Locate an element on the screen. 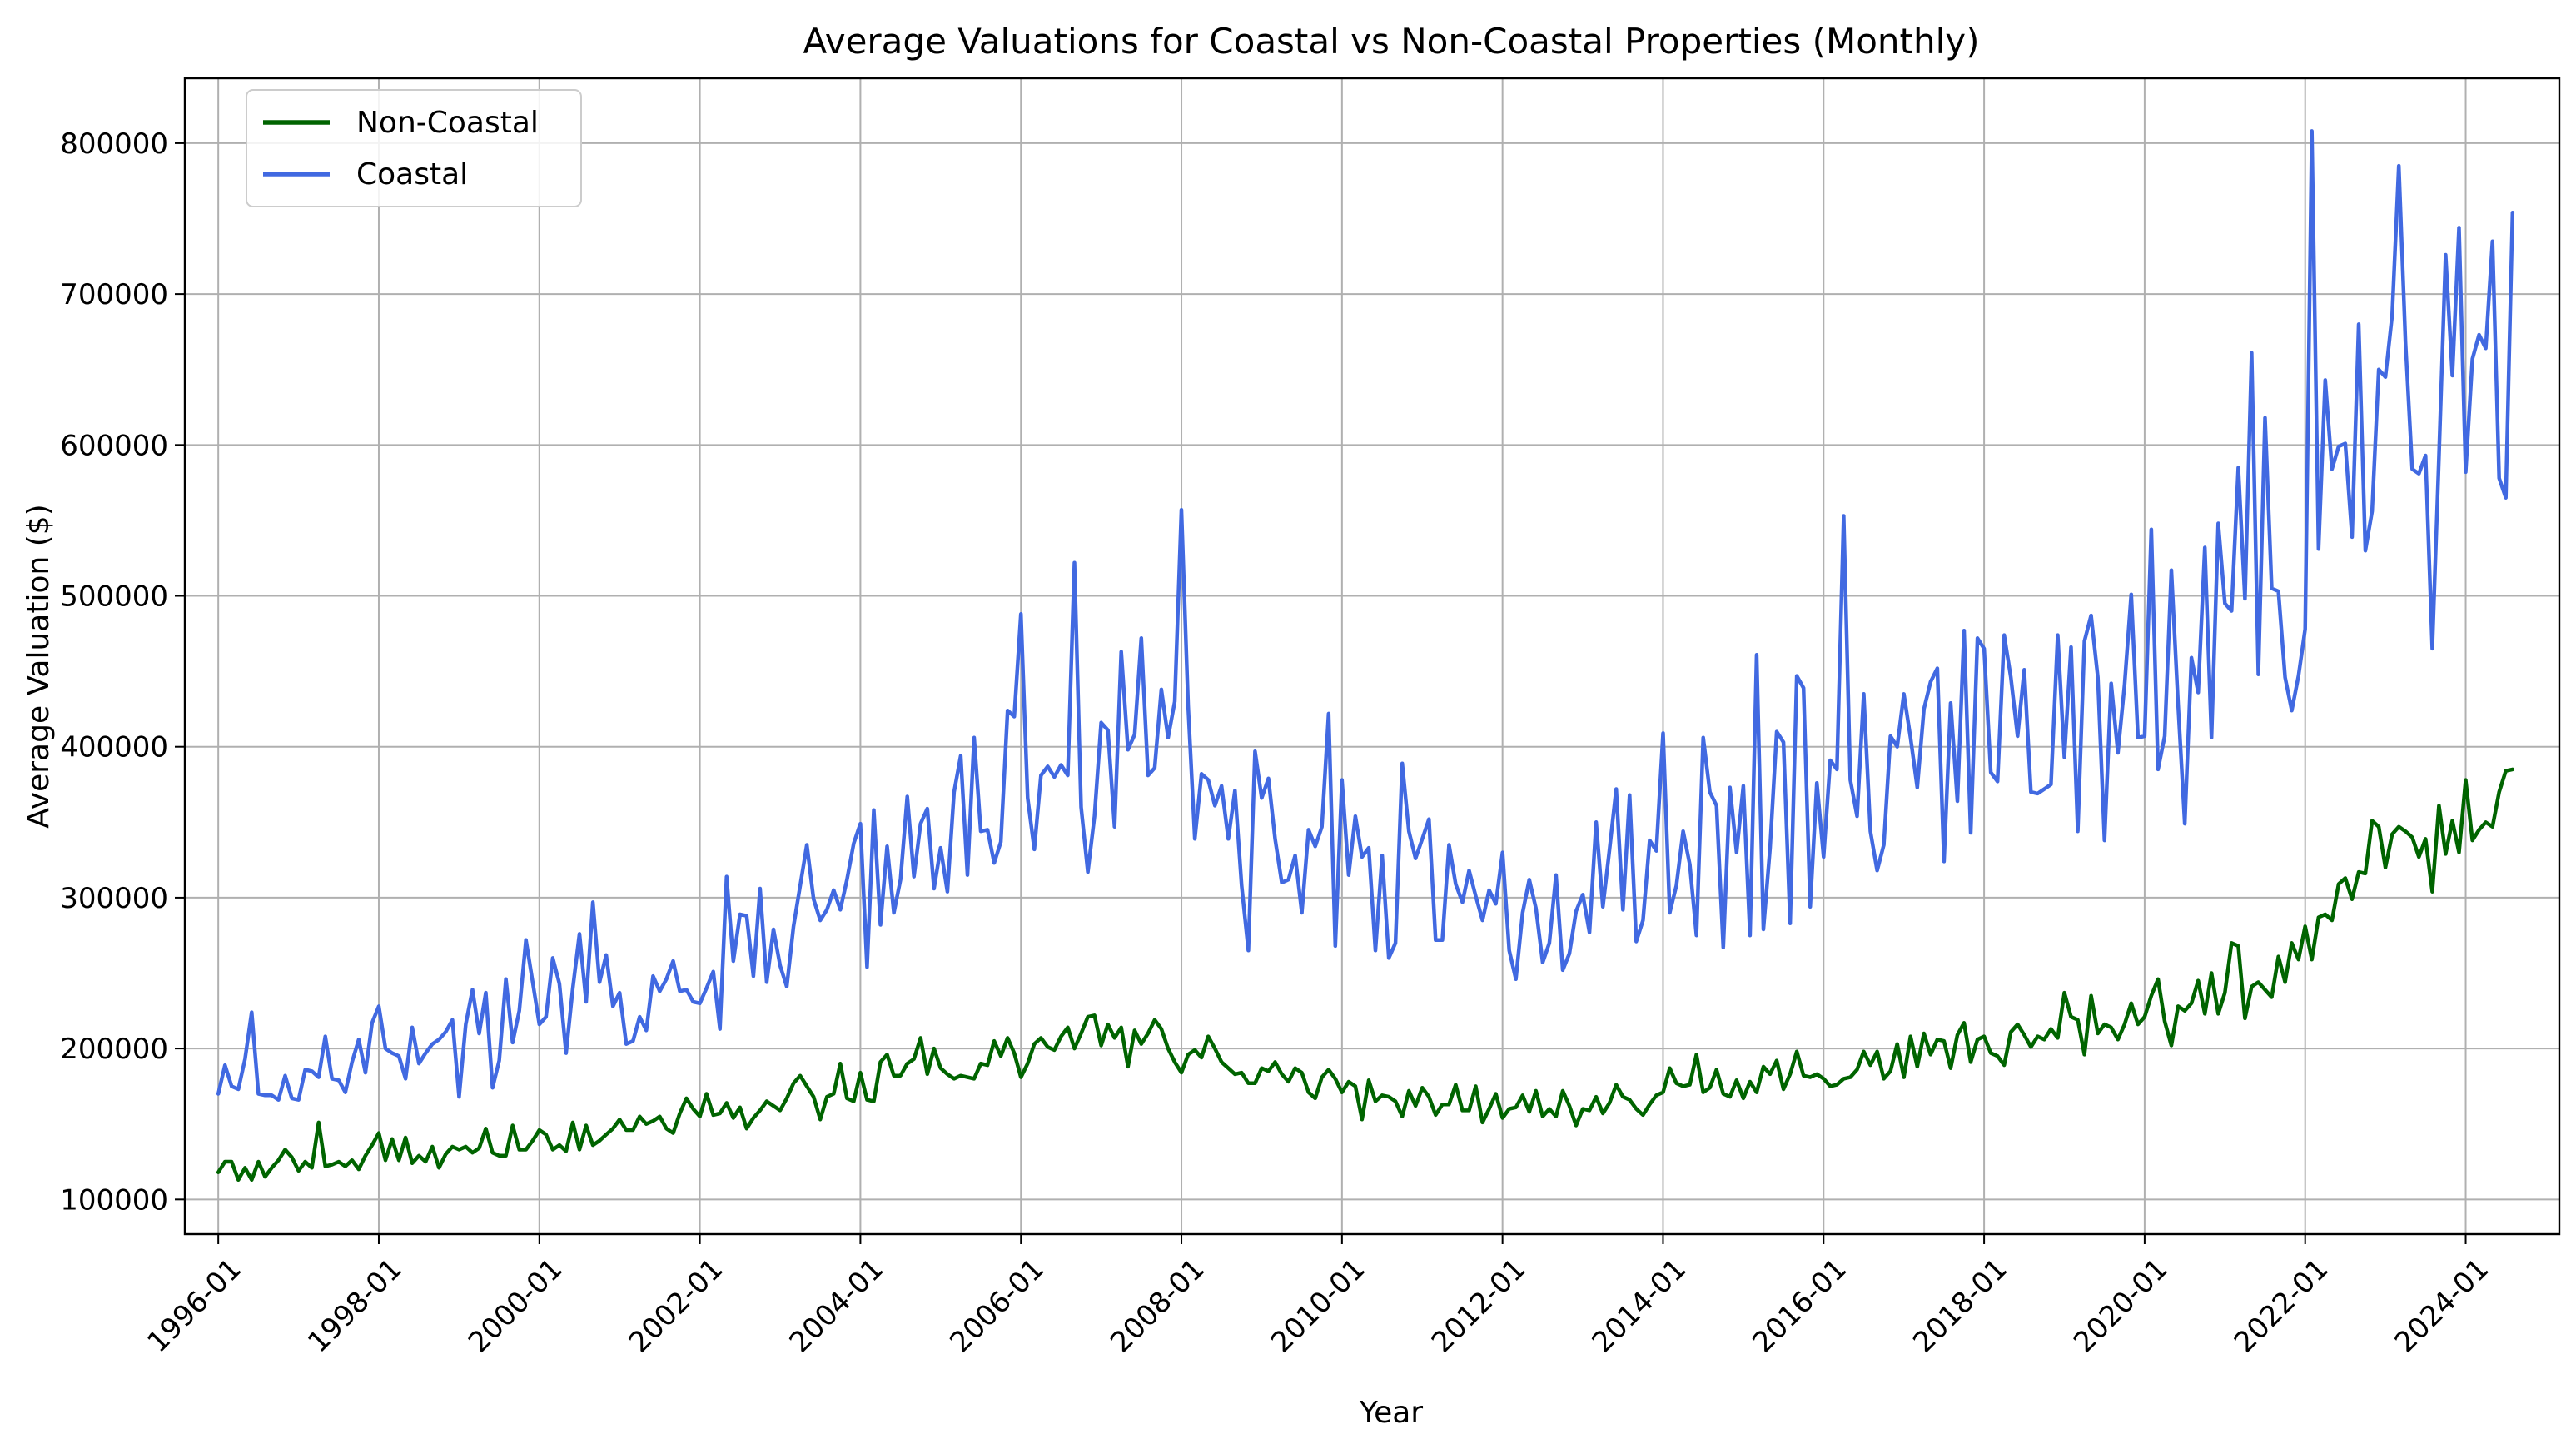 This screenshot has height=1454, width=2576. y-tick-label: 200000 is located at coordinates (114, 1050).